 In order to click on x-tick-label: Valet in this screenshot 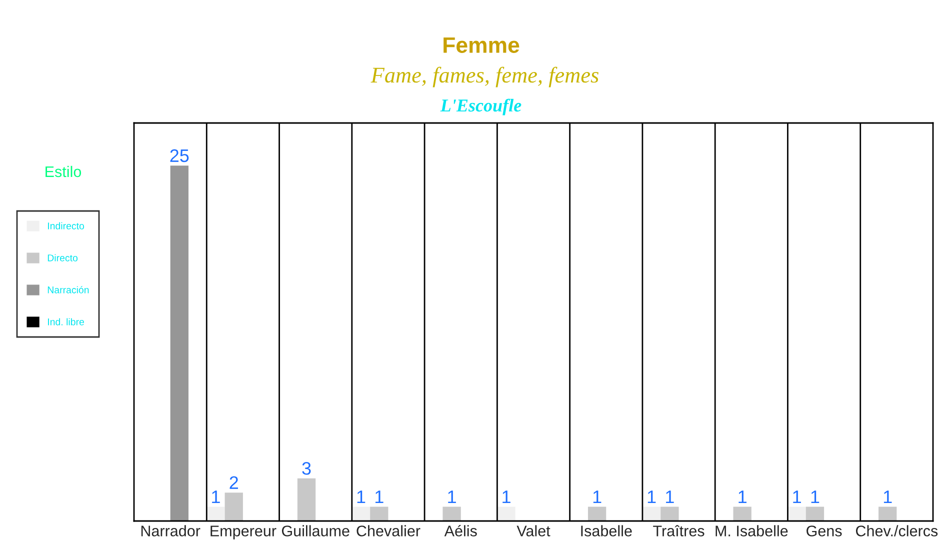, I will do `click(533, 530)`.